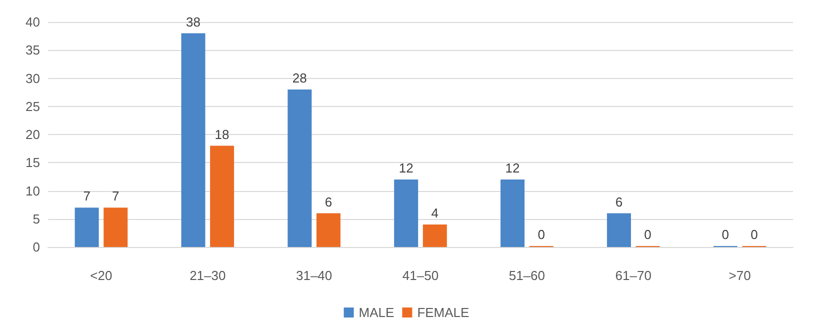 The width and height of the screenshot is (813, 332). I want to click on data-label: 38, so click(193, 22).